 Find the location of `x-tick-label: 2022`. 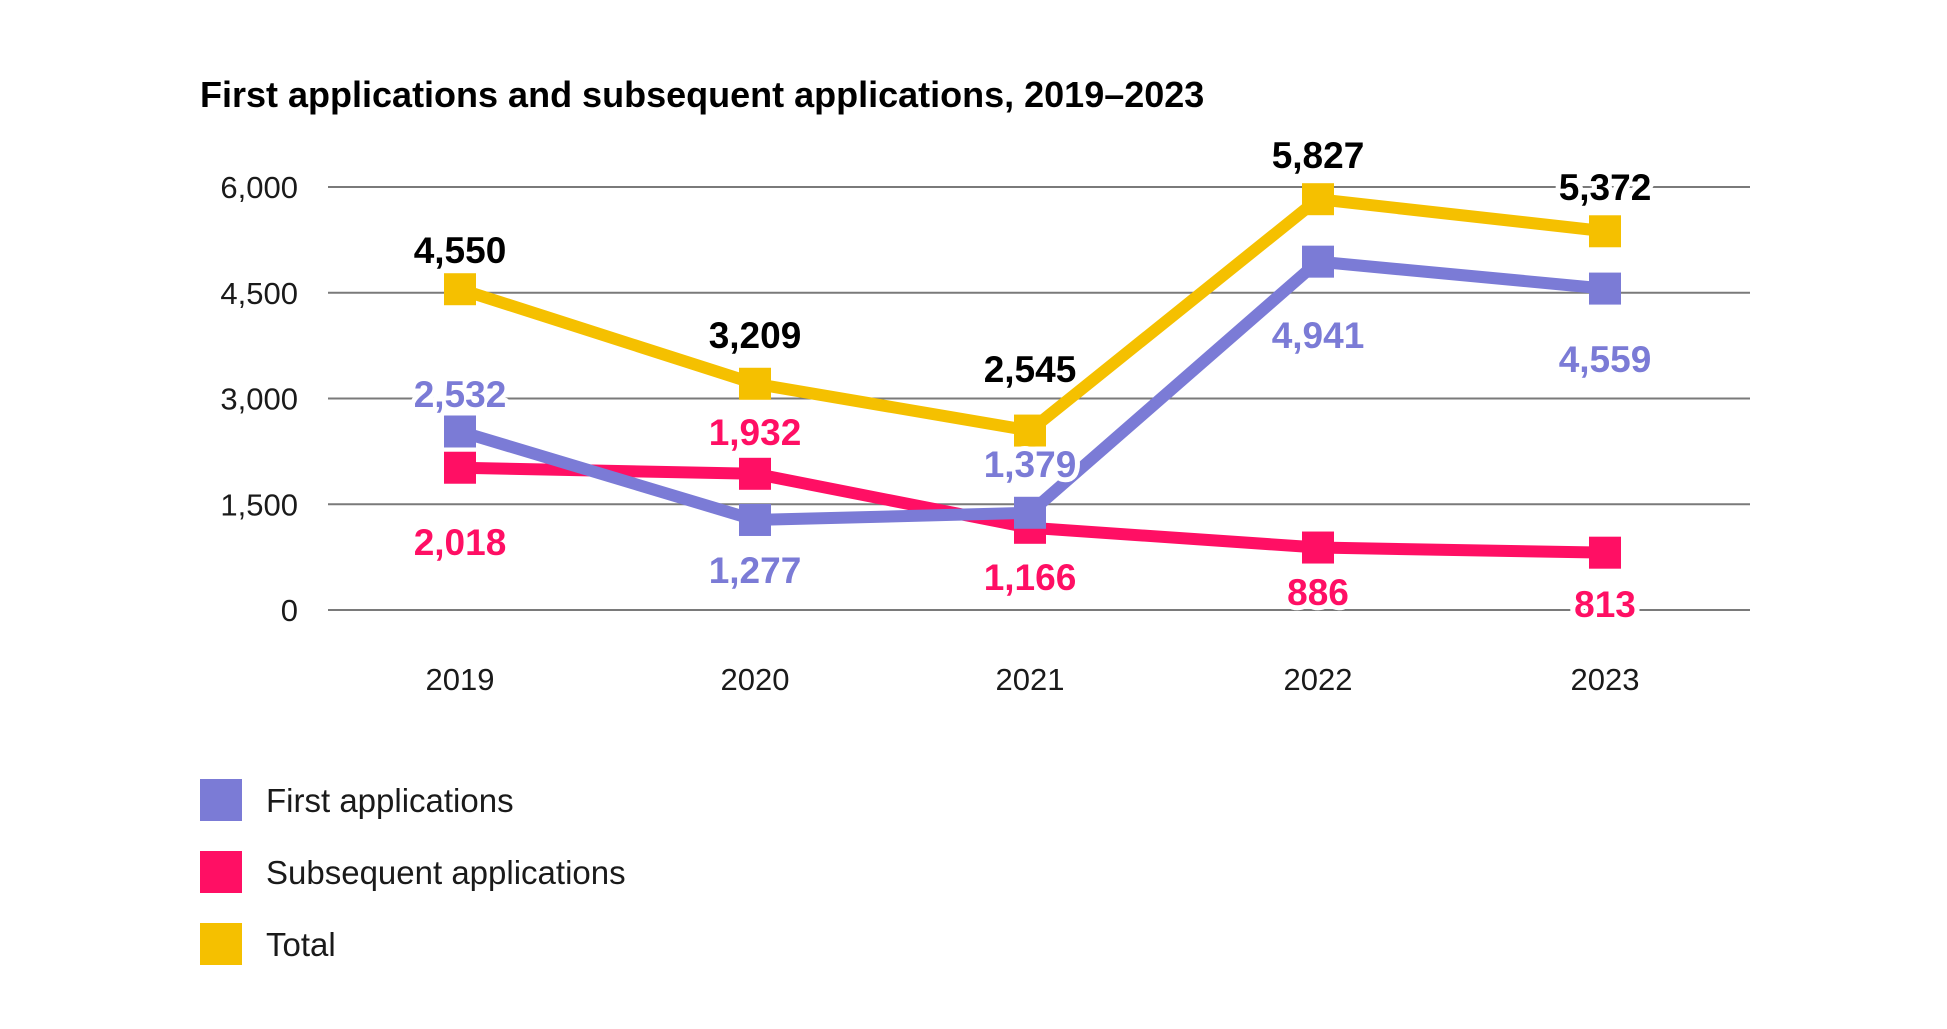

x-tick-label: 2022 is located at coordinates (1318, 679).